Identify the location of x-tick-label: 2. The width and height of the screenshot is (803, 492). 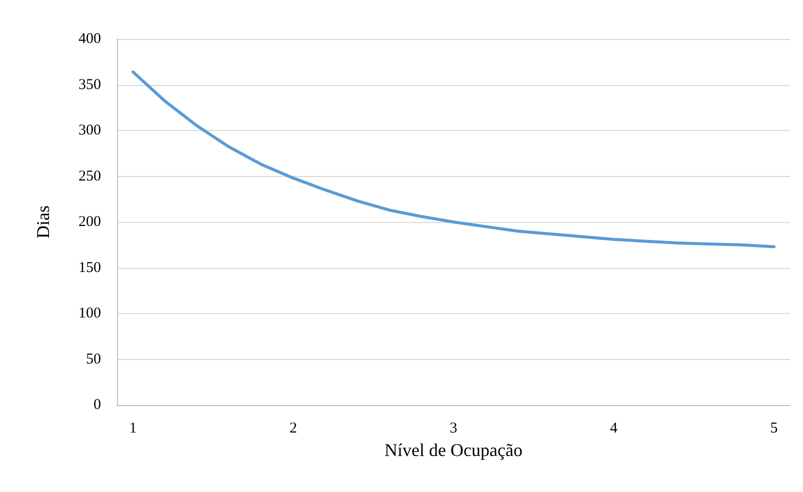
(294, 428).